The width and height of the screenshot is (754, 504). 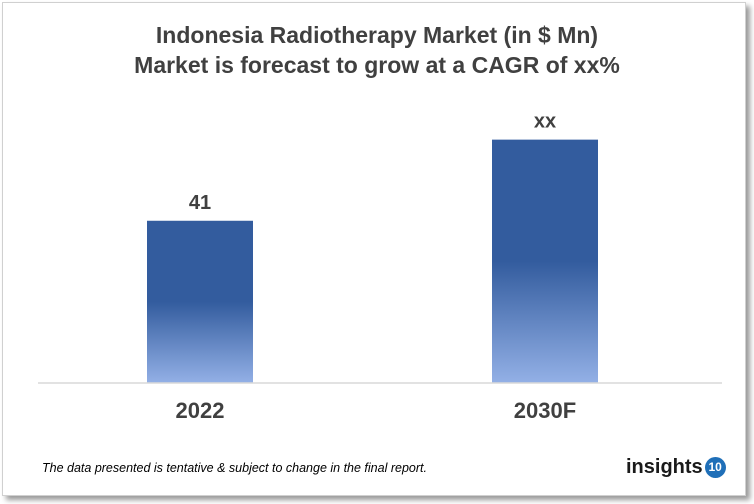 I want to click on x-tick-label: 2022, so click(x=200, y=410).